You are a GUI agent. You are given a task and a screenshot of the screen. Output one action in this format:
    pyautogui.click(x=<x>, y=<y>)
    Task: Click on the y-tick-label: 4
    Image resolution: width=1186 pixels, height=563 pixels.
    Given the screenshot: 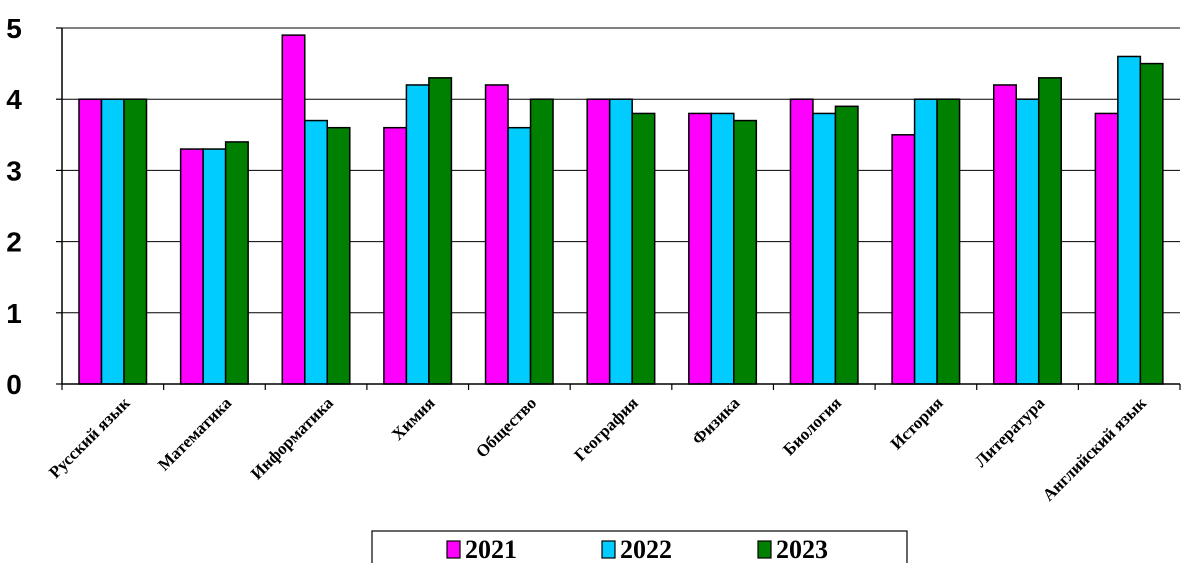 What is the action you would take?
    pyautogui.click(x=14, y=99)
    